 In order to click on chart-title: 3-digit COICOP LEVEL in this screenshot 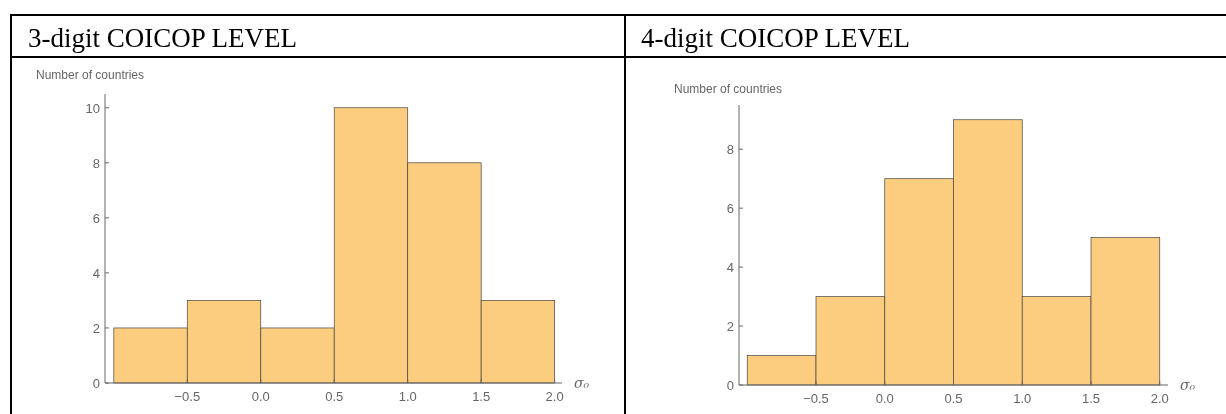, I will do `click(162, 38)`.